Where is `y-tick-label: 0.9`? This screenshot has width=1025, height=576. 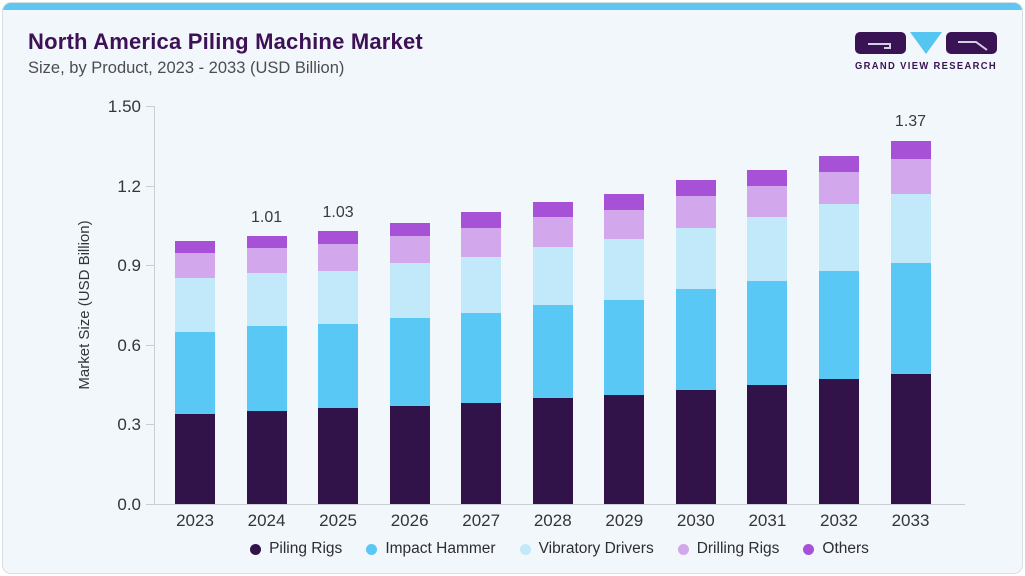 y-tick-label: 0.9 is located at coordinates (129, 266).